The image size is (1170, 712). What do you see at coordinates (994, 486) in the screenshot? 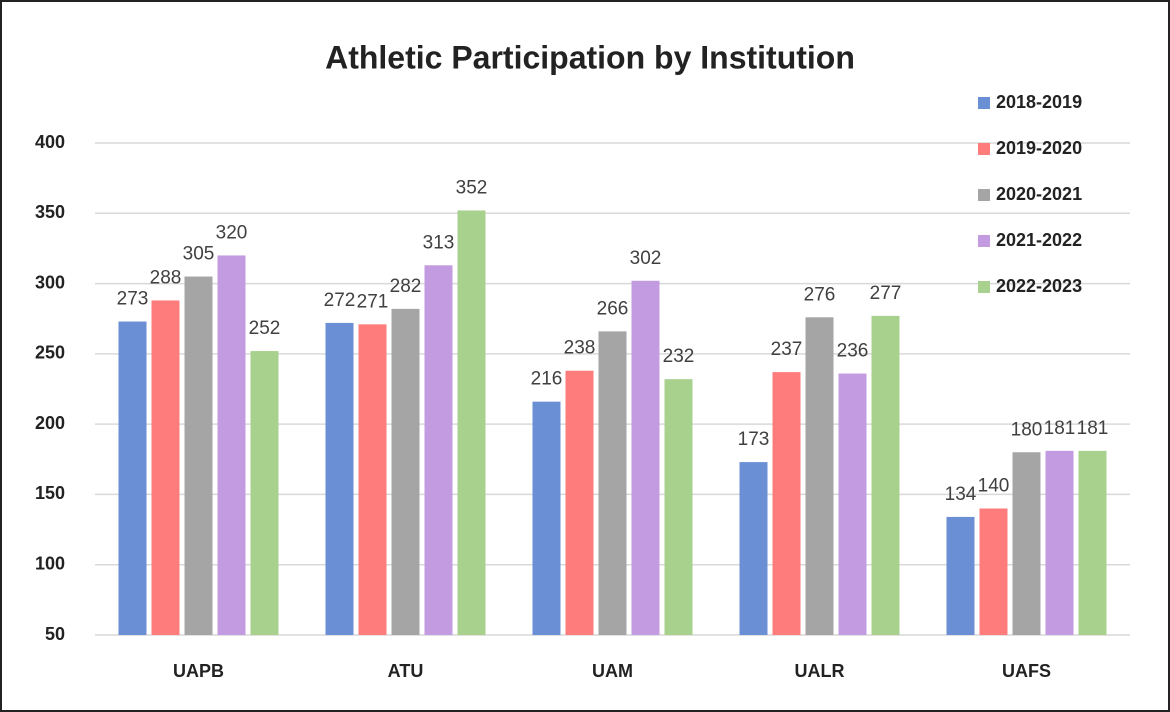
I see `data-label: 140` at bounding box center [994, 486].